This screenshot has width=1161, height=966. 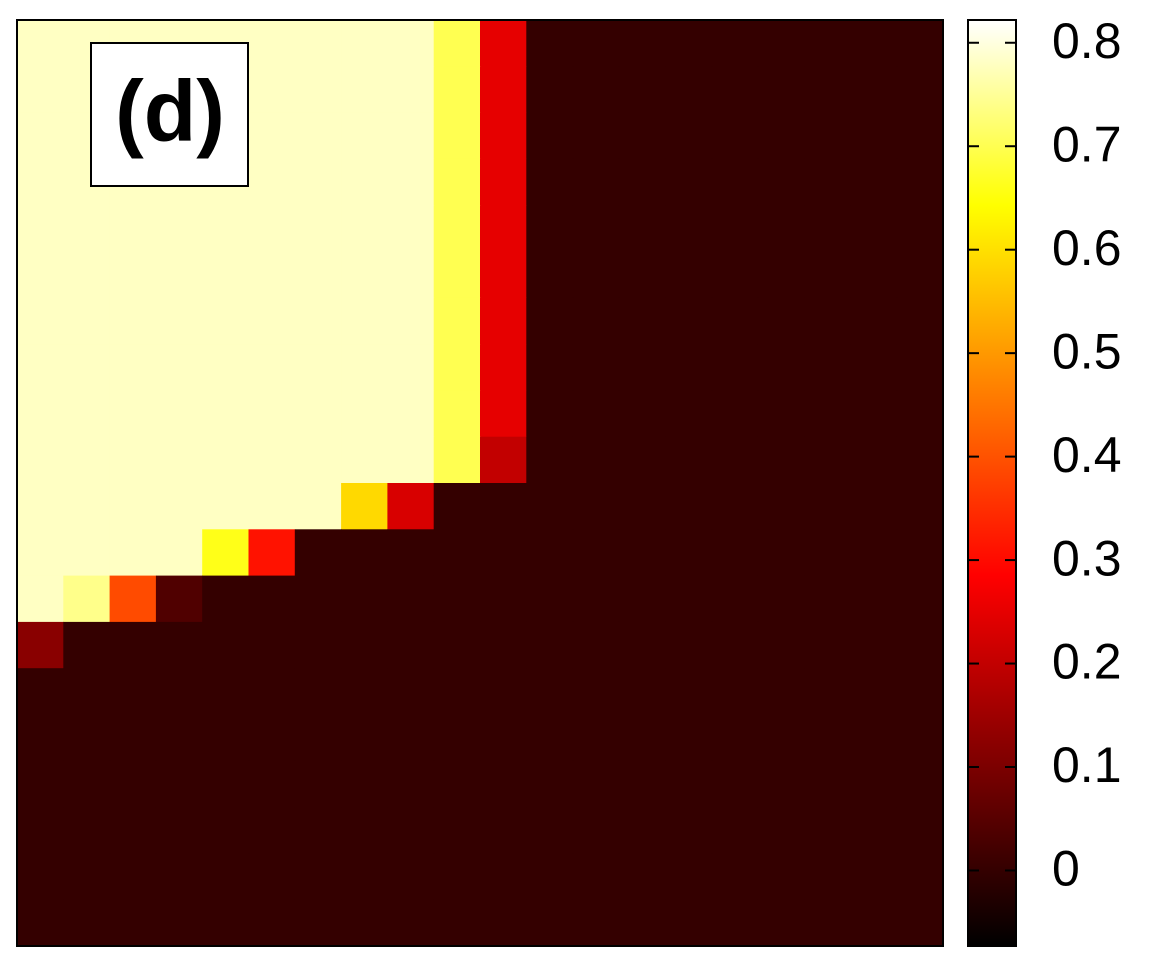 I want to click on colorbar-tick-label: 0.8, so click(x=1087, y=41).